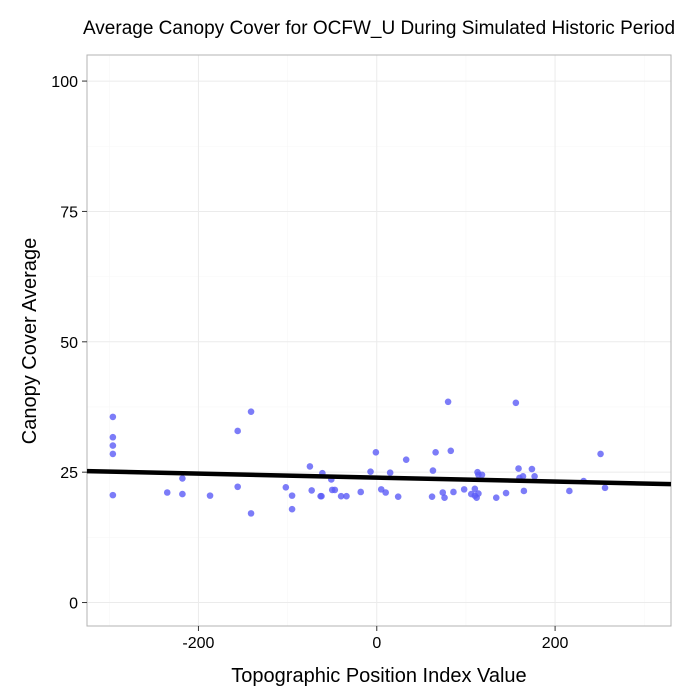 The width and height of the screenshot is (700, 700). What do you see at coordinates (73, 604) in the screenshot?
I see `y-tick-label: 0` at bounding box center [73, 604].